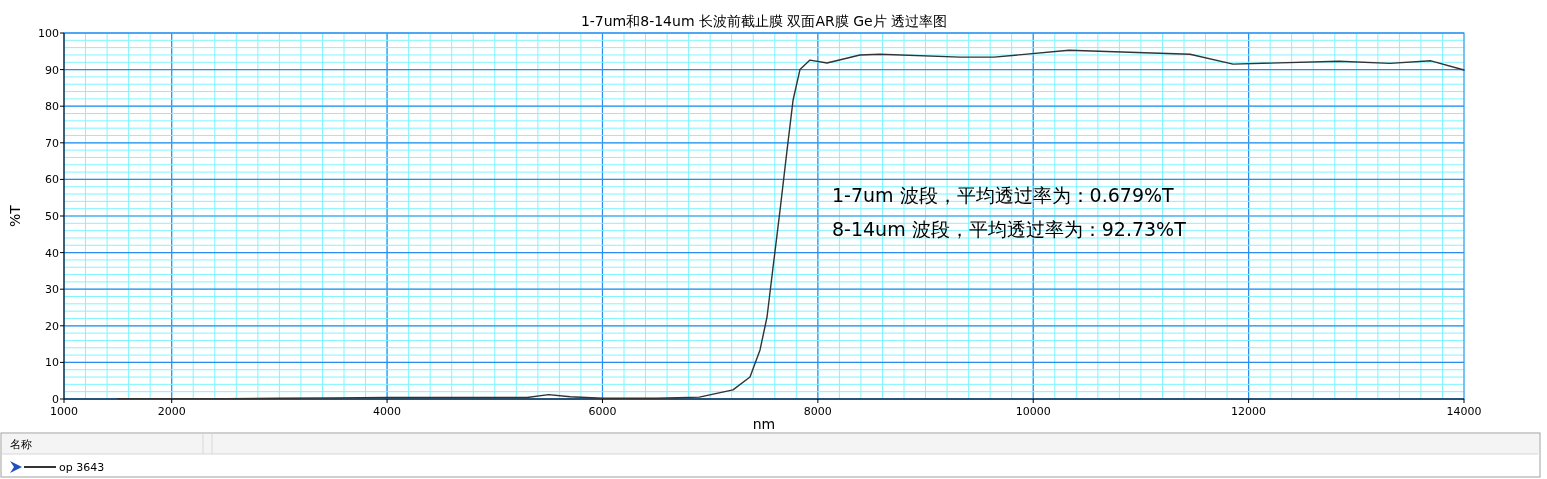 Image resolution: width=1547 pixels, height=479 pixels. I want to click on y-axis-title: %T, so click(15, 215).